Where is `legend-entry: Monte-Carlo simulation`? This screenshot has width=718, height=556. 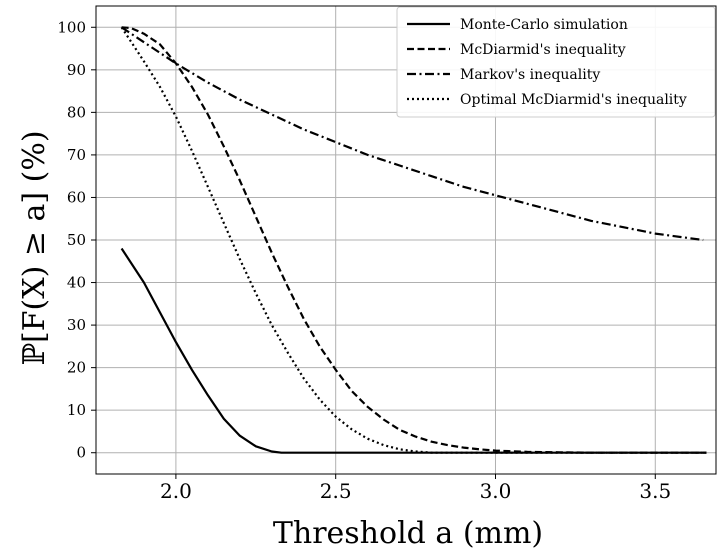 legend-entry: Monte-Carlo simulation is located at coordinates (544, 25).